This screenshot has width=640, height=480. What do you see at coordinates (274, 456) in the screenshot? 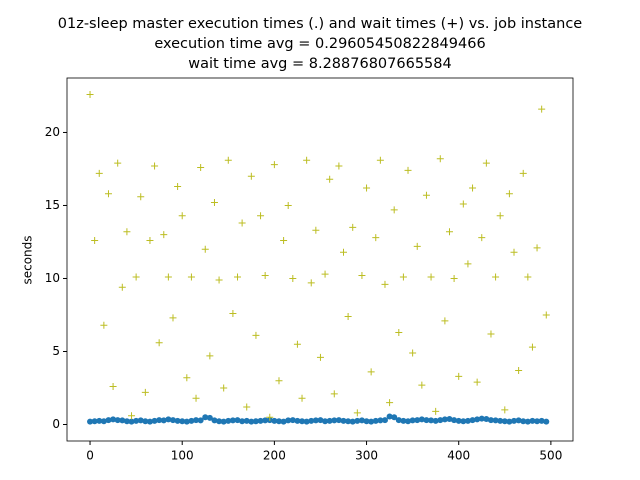
I see `x-tick-label: 200` at bounding box center [274, 456].